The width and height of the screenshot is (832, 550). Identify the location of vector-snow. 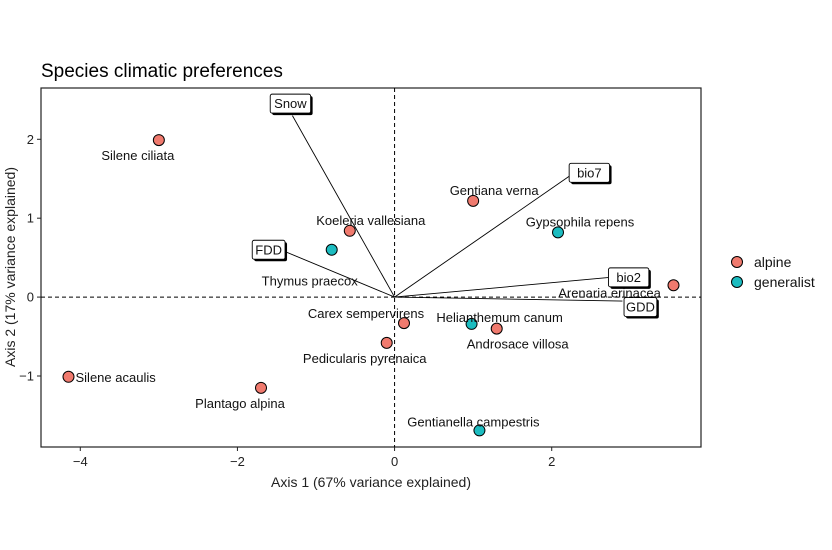
(343, 206).